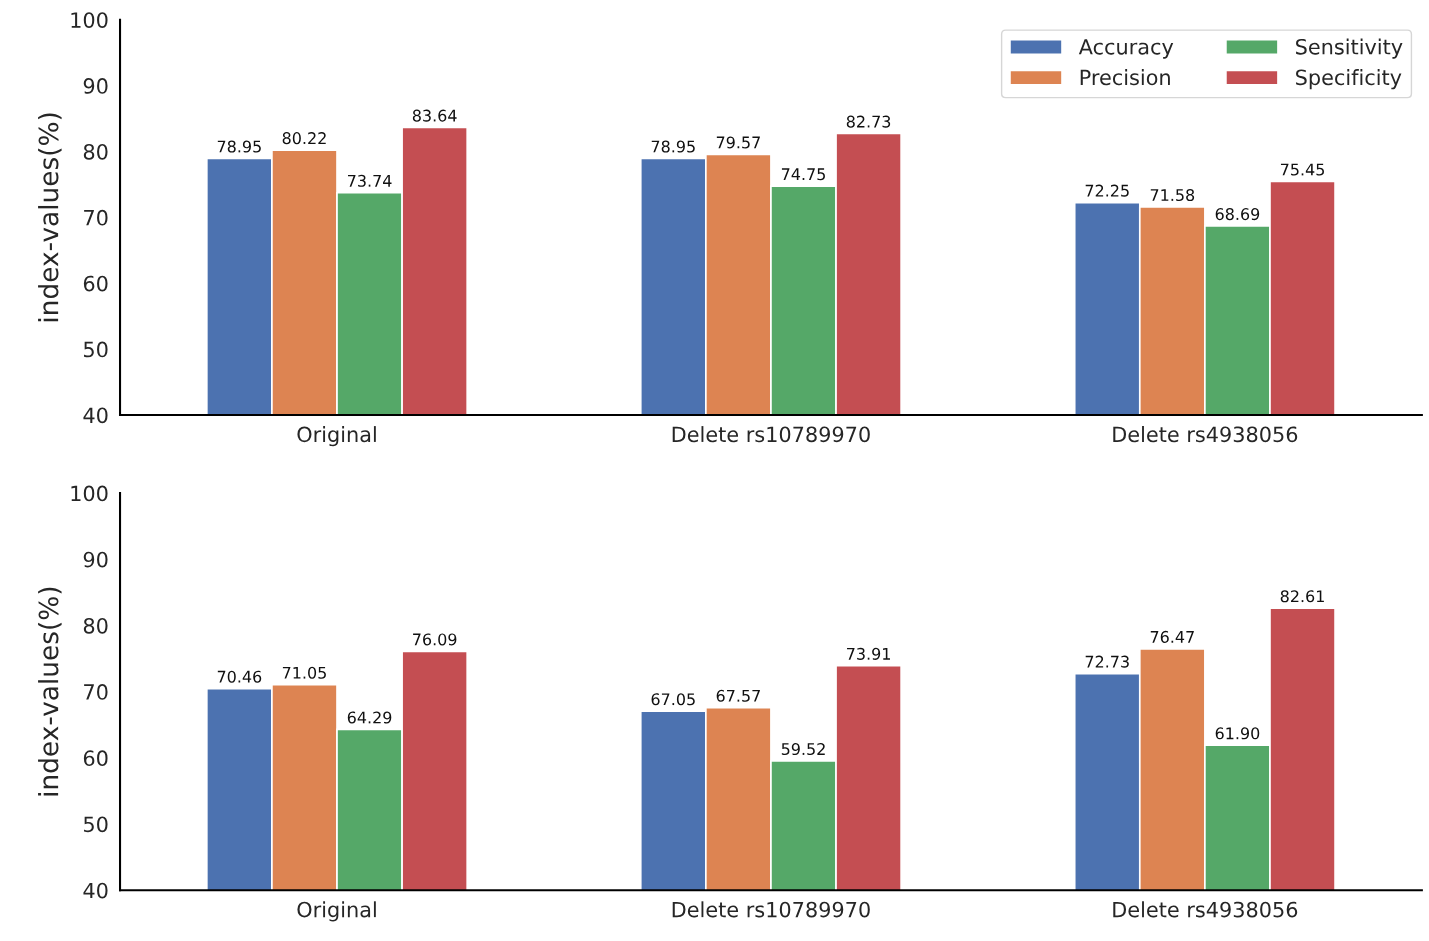  What do you see at coordinates (1107, 661) in the screenshot?
I see `data-label: 72.73` at bounding box center [1107, 661].